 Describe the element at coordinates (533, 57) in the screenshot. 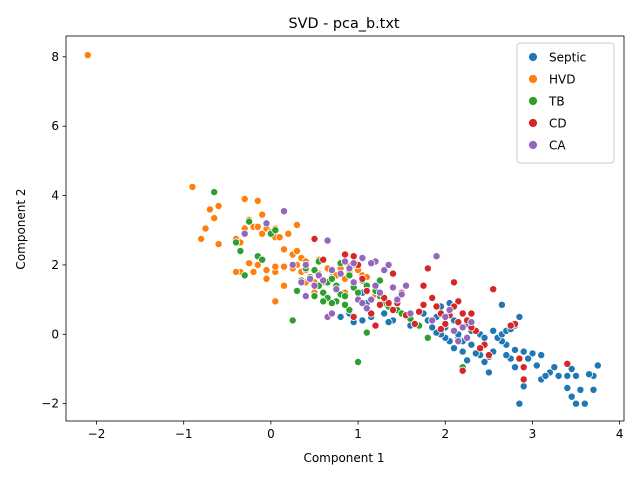

I see `legend-marker-septic` at that location.